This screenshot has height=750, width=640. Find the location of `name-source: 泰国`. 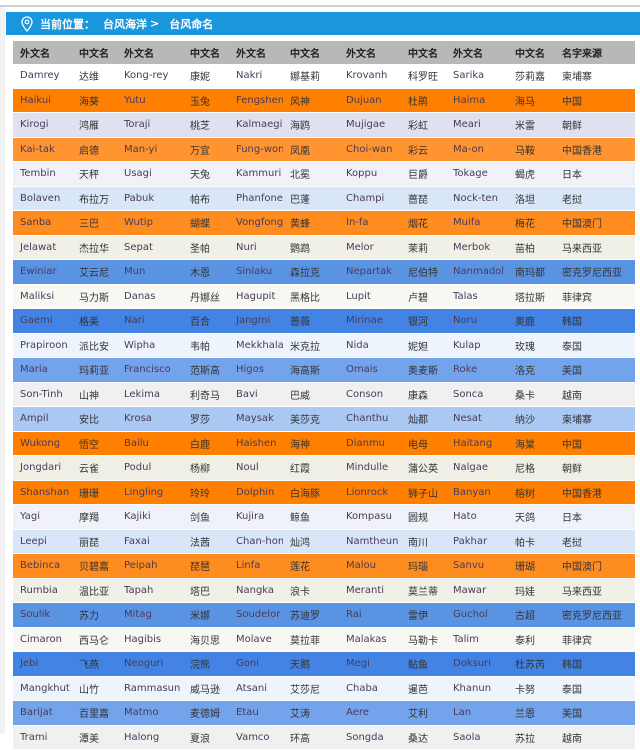

name-source: 泰国 is located at coordinates (595, 688).